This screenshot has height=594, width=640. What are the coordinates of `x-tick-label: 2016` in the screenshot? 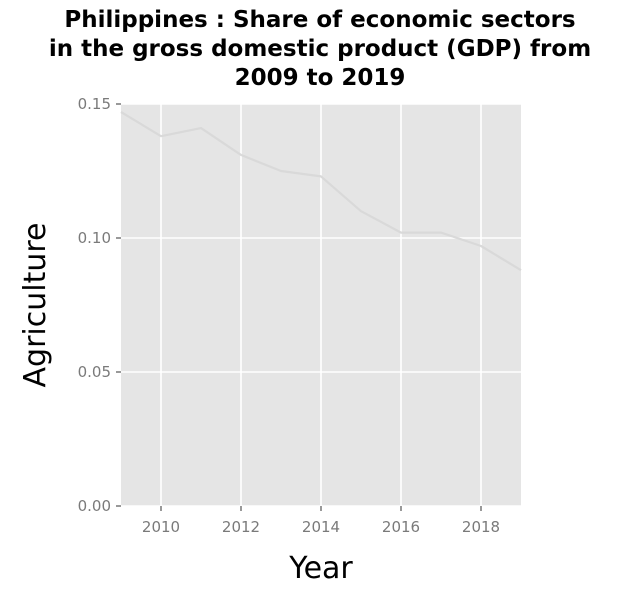 It's located at (401, 527).